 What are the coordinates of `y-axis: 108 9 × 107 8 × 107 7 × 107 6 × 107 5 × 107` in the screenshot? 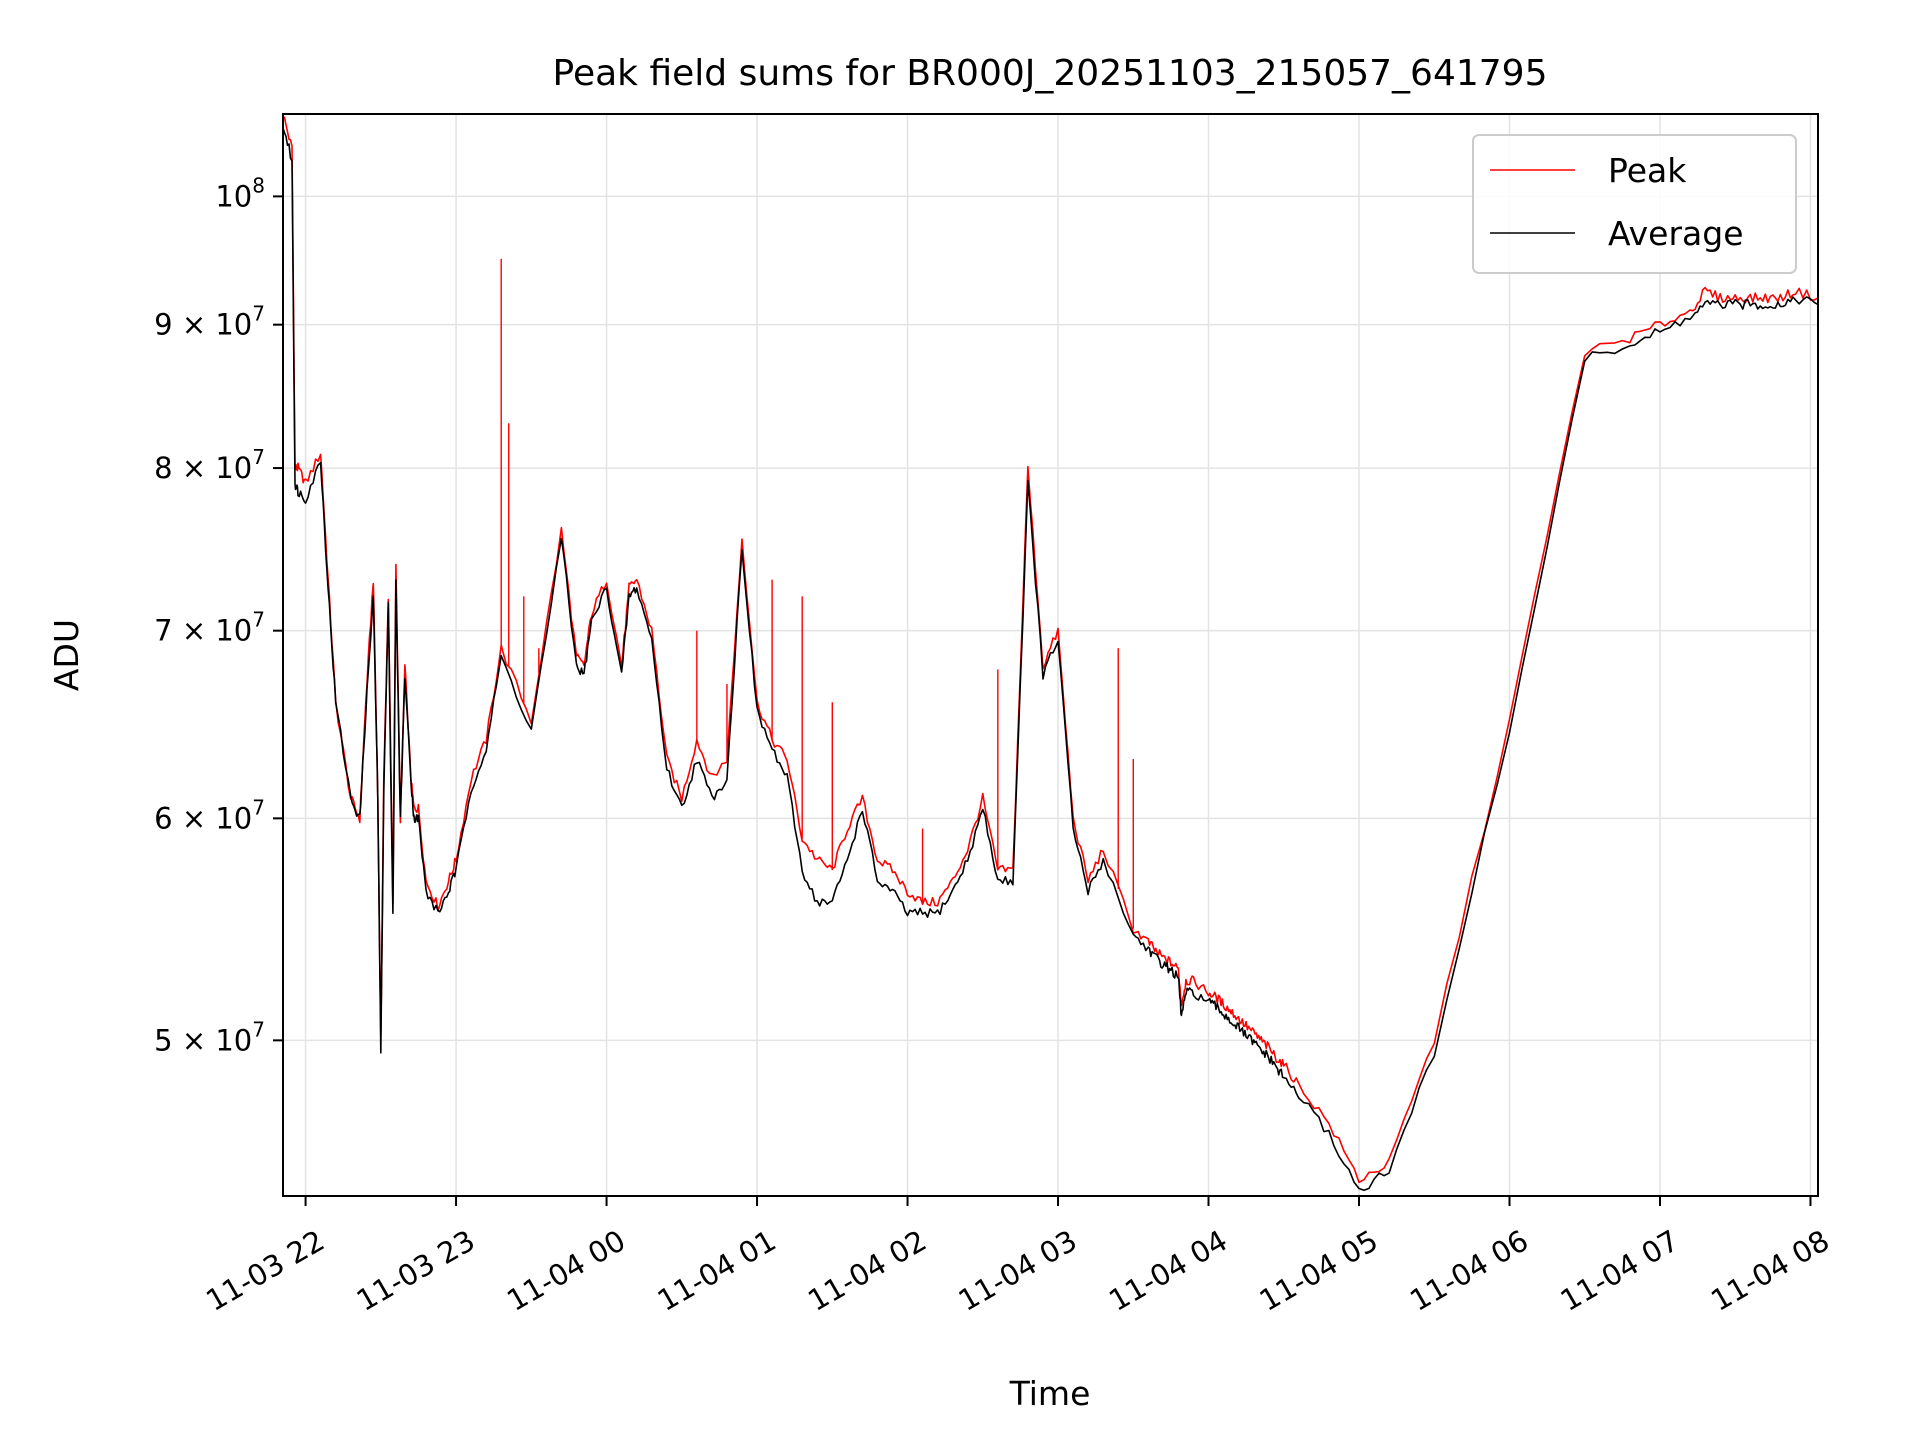 It's located at (218, 615).